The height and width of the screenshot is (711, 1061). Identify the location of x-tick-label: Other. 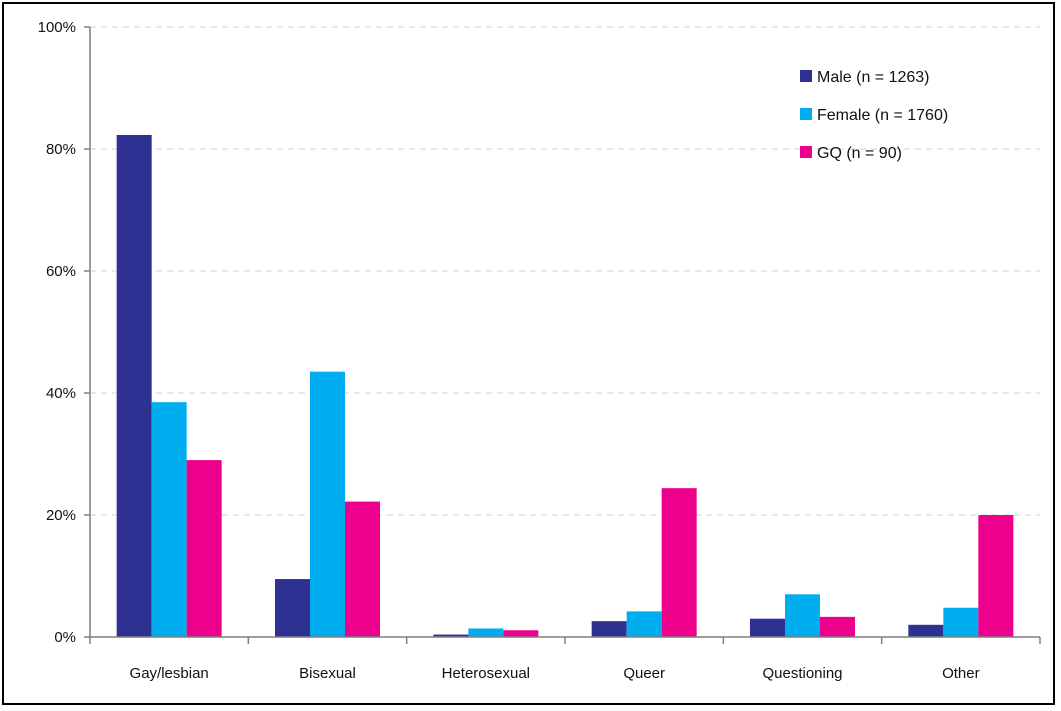
(961, 673).